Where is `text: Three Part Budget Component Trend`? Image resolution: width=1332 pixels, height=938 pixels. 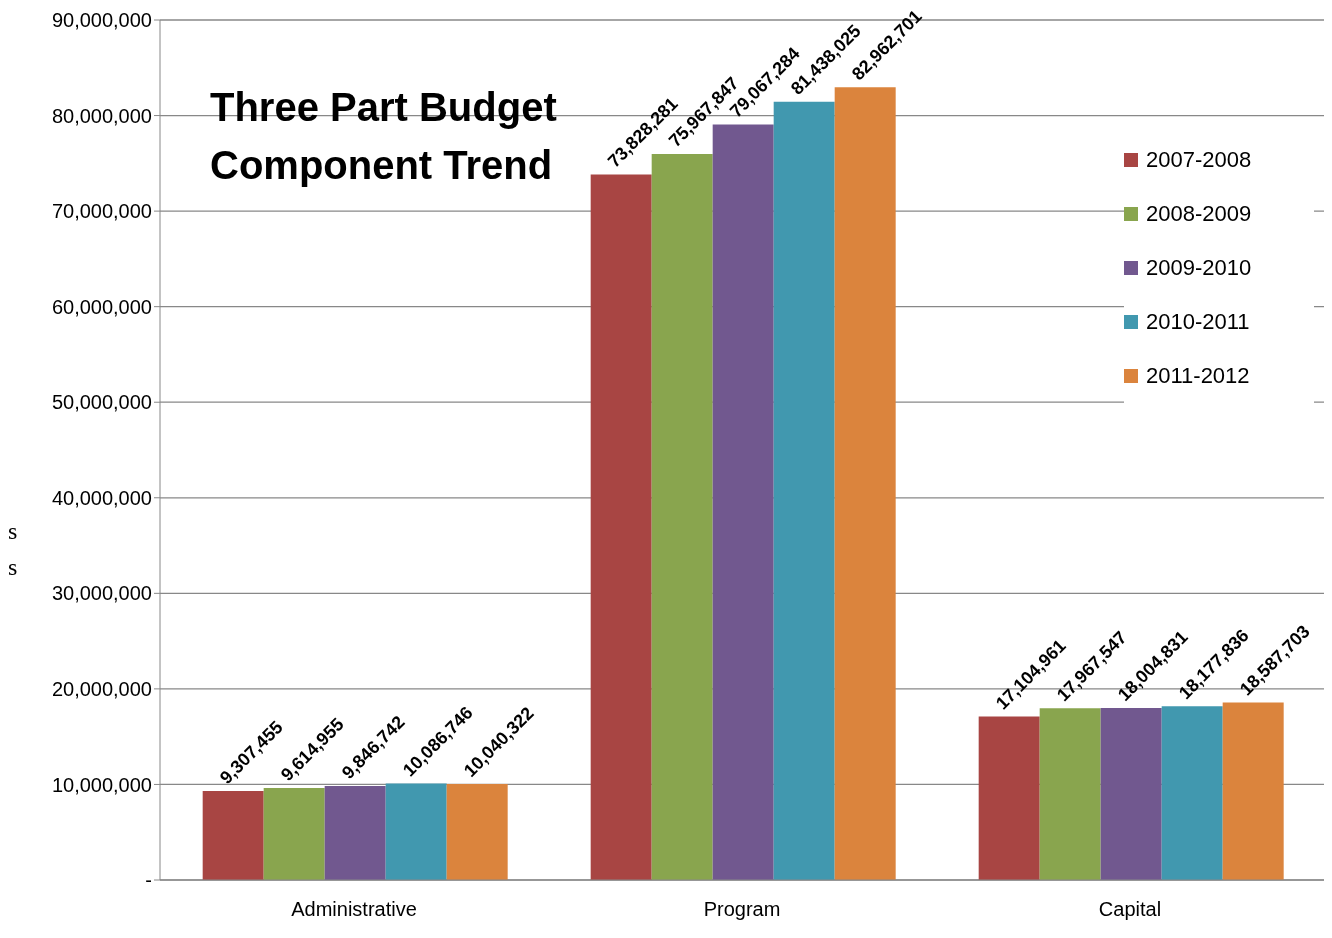 text: Three Part Budget Component Trend is located at coordinates (384, 136).